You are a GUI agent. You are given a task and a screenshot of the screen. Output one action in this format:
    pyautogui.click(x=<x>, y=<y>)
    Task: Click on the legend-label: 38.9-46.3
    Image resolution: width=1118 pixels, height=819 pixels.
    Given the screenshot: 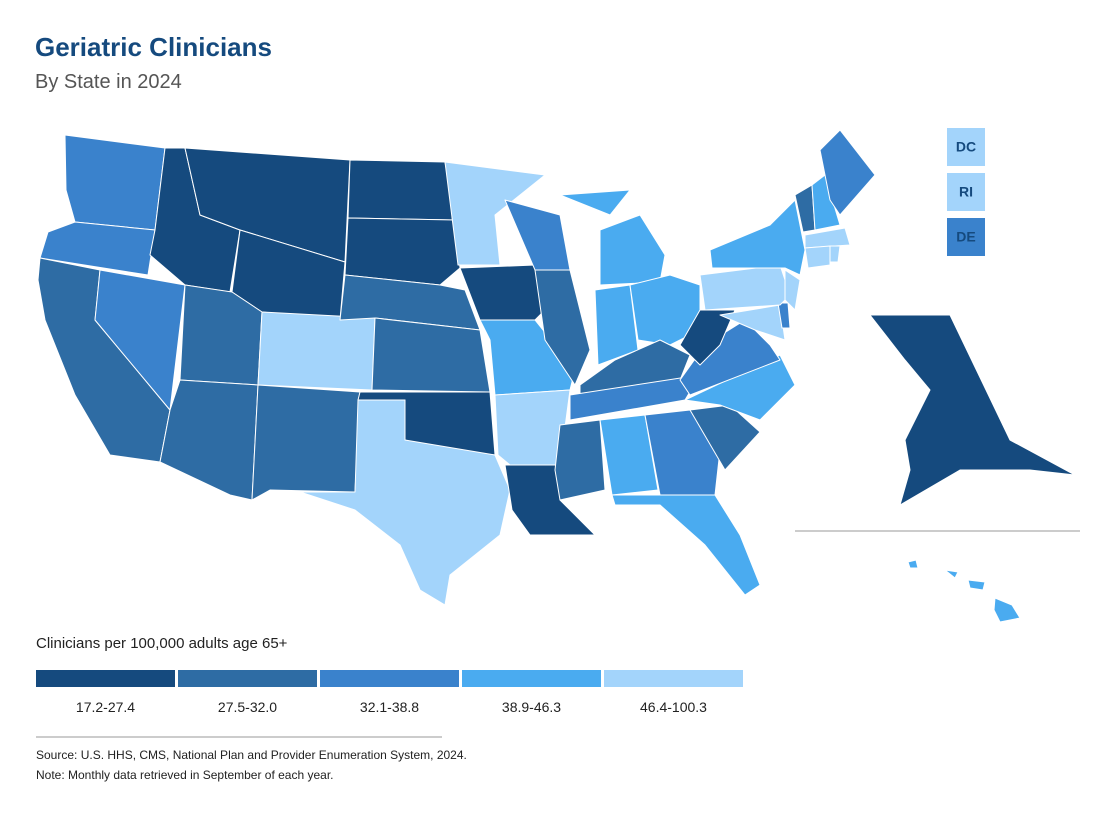 What is the action you would take?
    pyautogui.click(x=531, y=707)
    